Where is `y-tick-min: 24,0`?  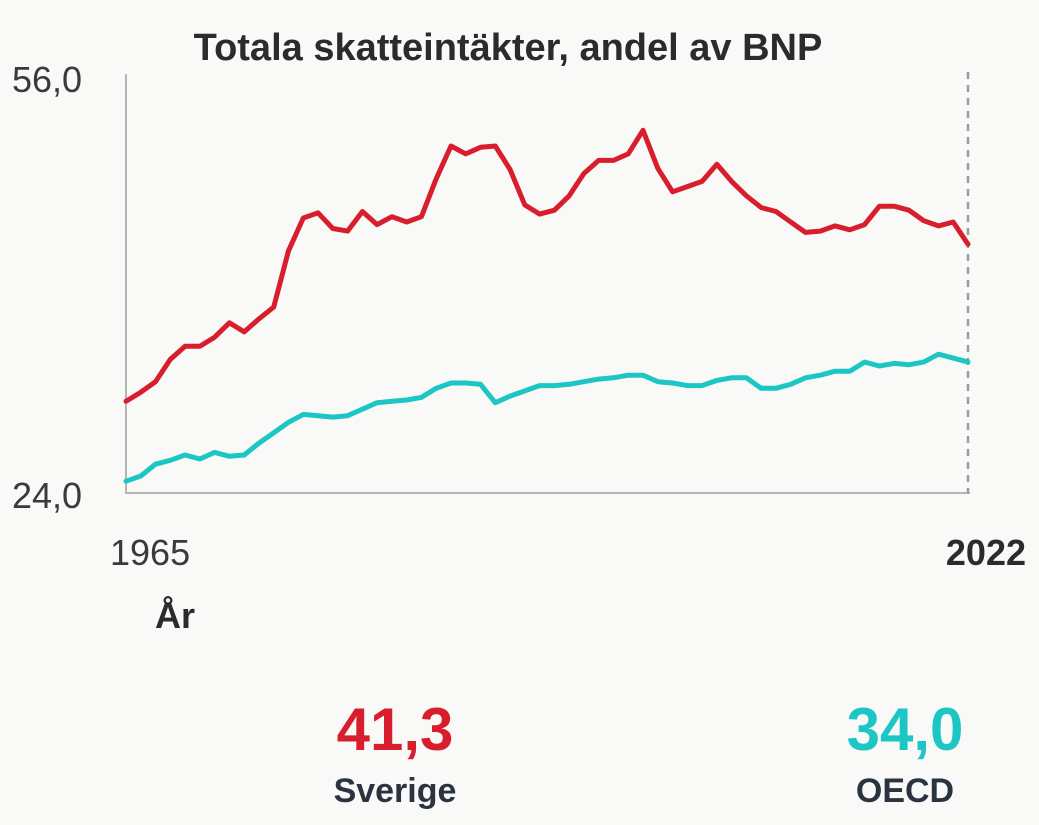 y-tick-min: 24,0 is located at coordinates (47, 495).